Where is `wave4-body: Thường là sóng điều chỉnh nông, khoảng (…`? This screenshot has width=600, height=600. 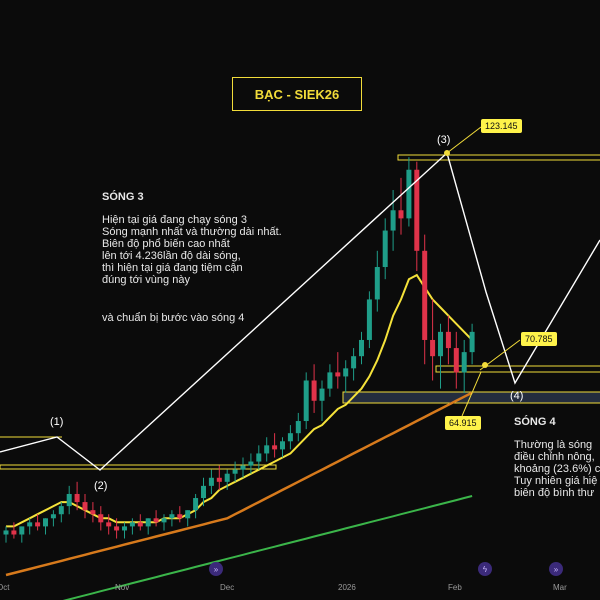
wave4-body: Thường là sóng điều chỉnh nông, khoảng (… is located at coordinates (557, 469).